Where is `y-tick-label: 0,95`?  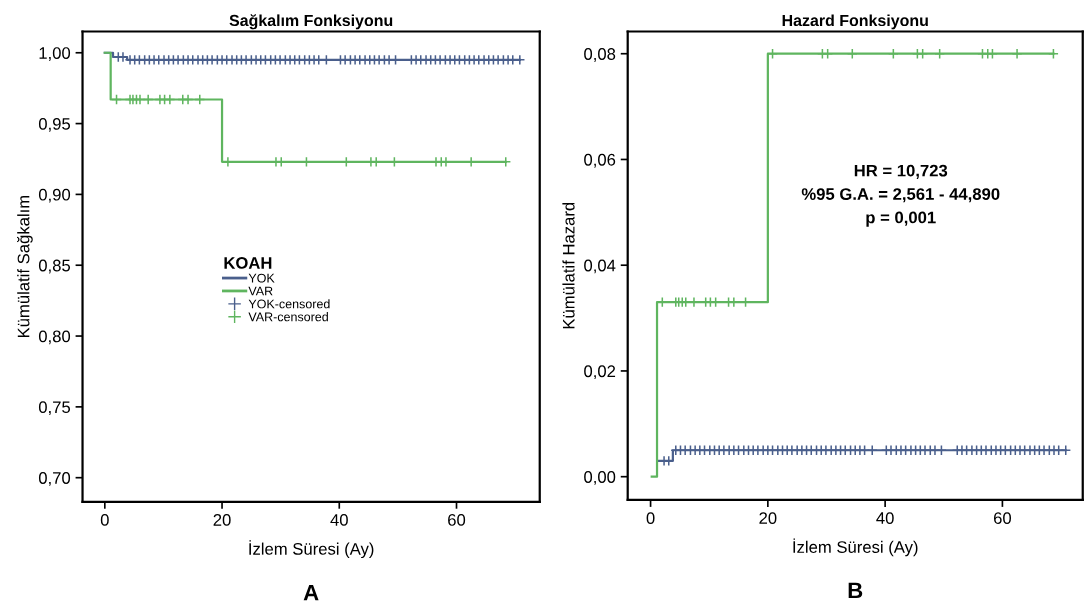 y-tick-label: 0,95 is located at coordinates (54, 124).